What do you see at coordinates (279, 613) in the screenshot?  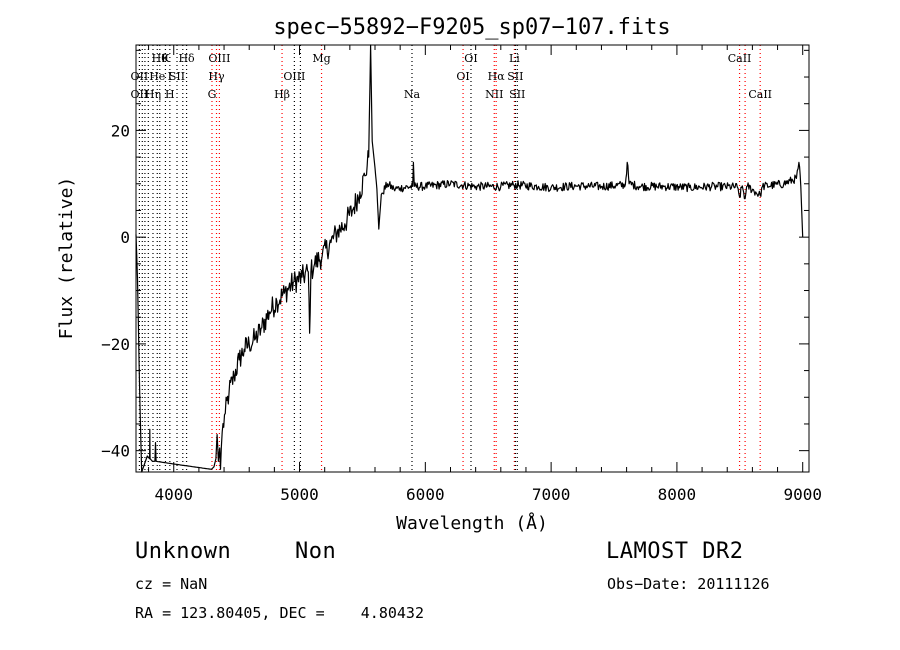 I see `ra-dec-coordinates: RA = 123.80405, DEC = 4.80432` at bounding box center [279, 613].